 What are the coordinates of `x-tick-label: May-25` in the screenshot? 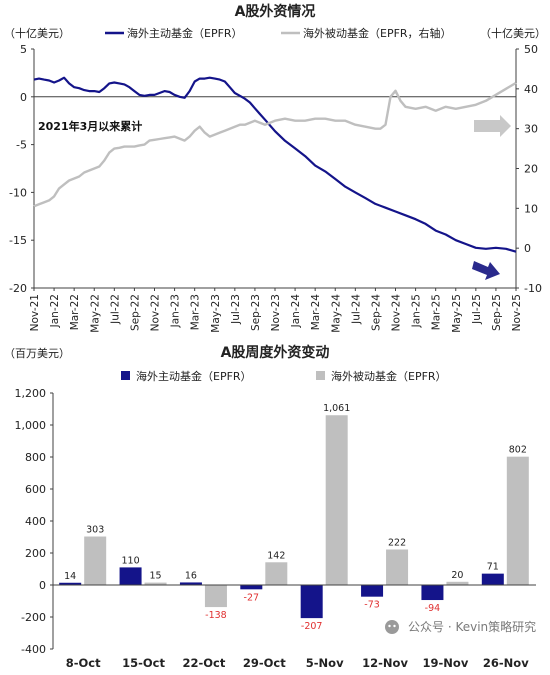 It's located at (457, 313).